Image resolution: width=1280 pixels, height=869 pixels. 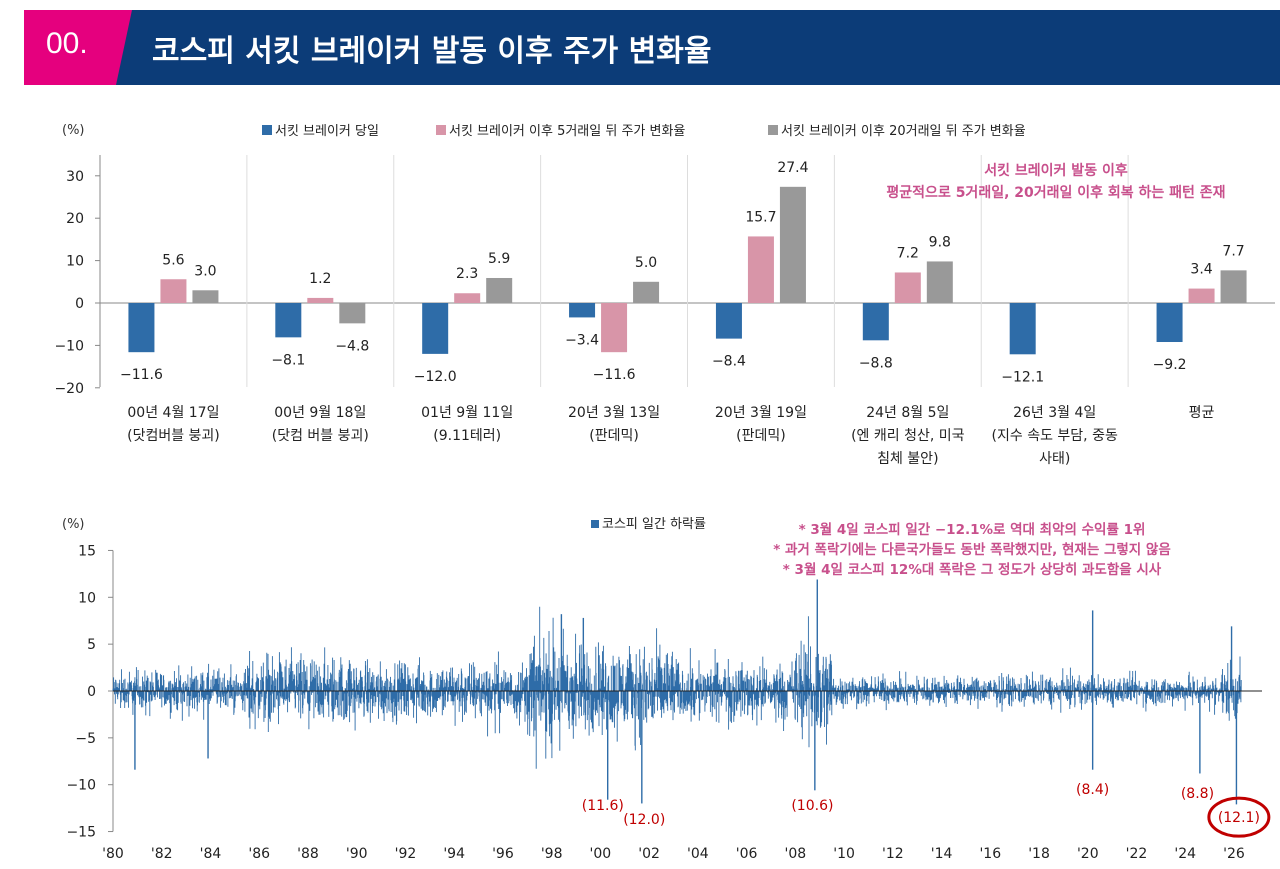 What do you see at coordinates (87, 551) in the screenshot?
I see `y-tick-label: 15` at bounding box center [87, 551].